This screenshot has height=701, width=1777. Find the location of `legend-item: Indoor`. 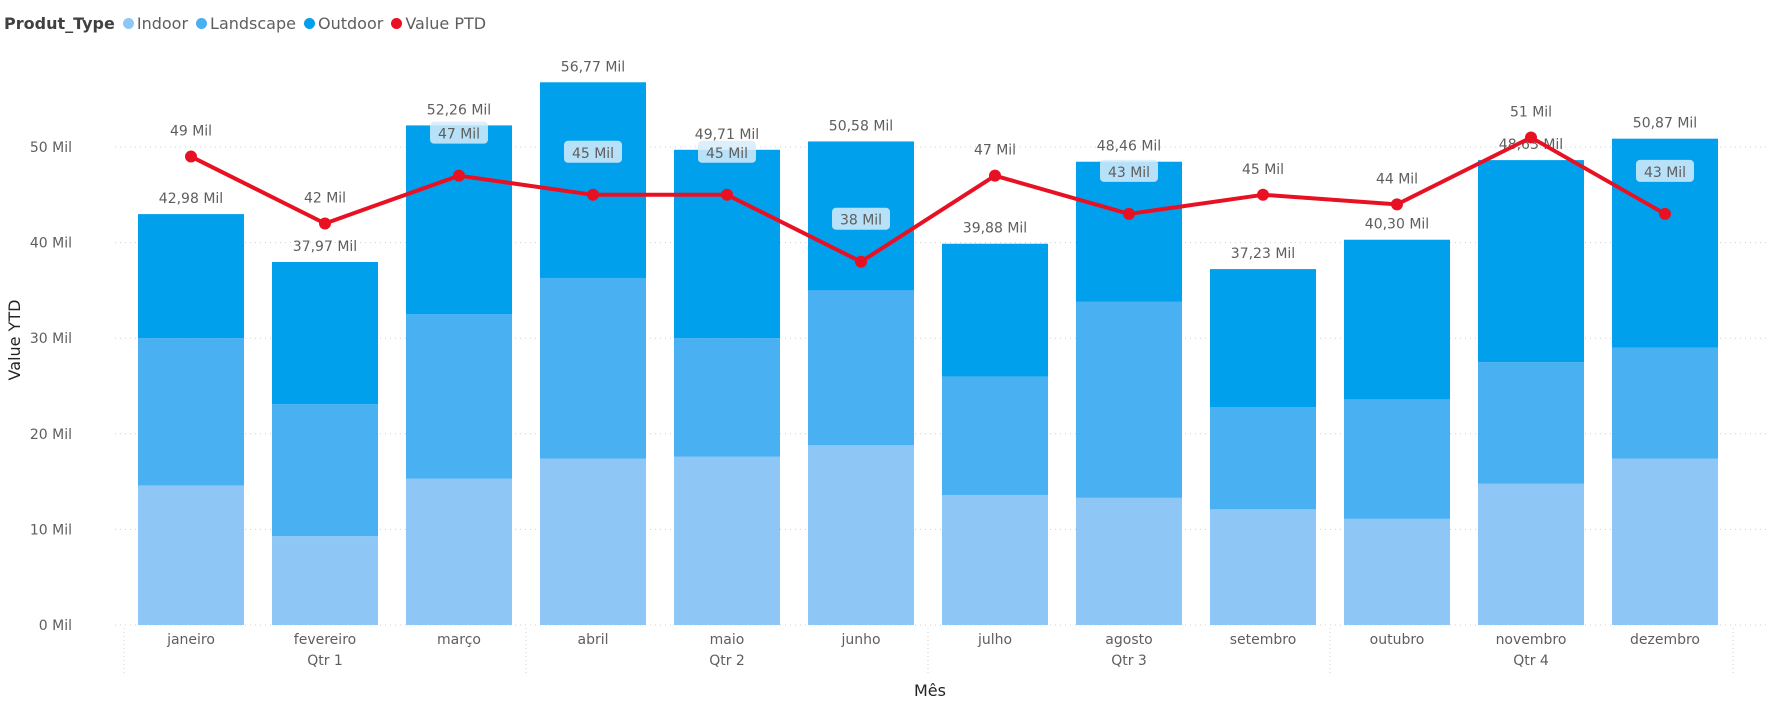

legend-item: Indoor is located at coordinates (155, 23).